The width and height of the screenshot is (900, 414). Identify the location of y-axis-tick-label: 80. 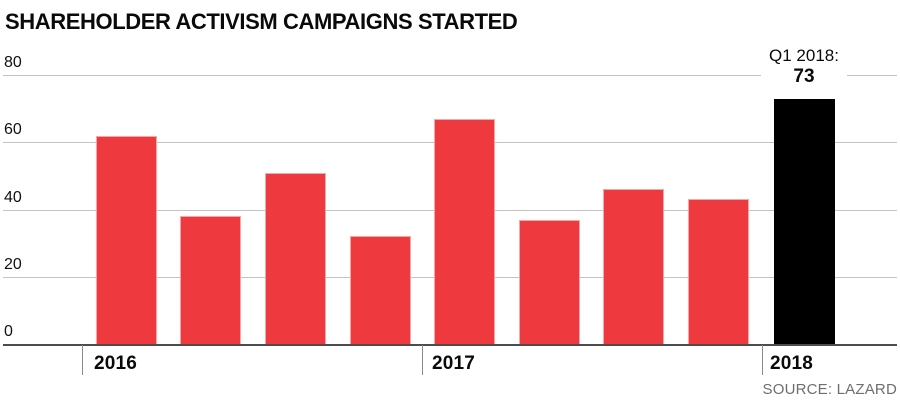
(13, 62).